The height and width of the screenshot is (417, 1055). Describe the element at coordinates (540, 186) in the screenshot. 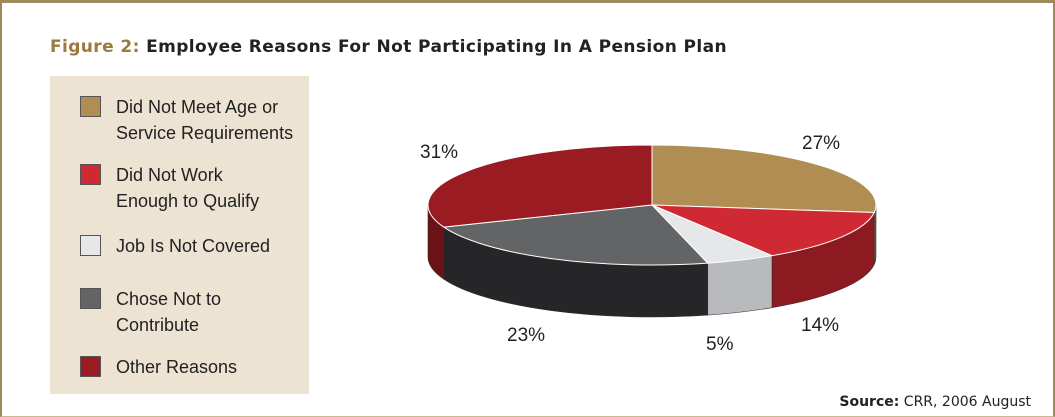

I see `pie-slice-other-reasons` at that location.